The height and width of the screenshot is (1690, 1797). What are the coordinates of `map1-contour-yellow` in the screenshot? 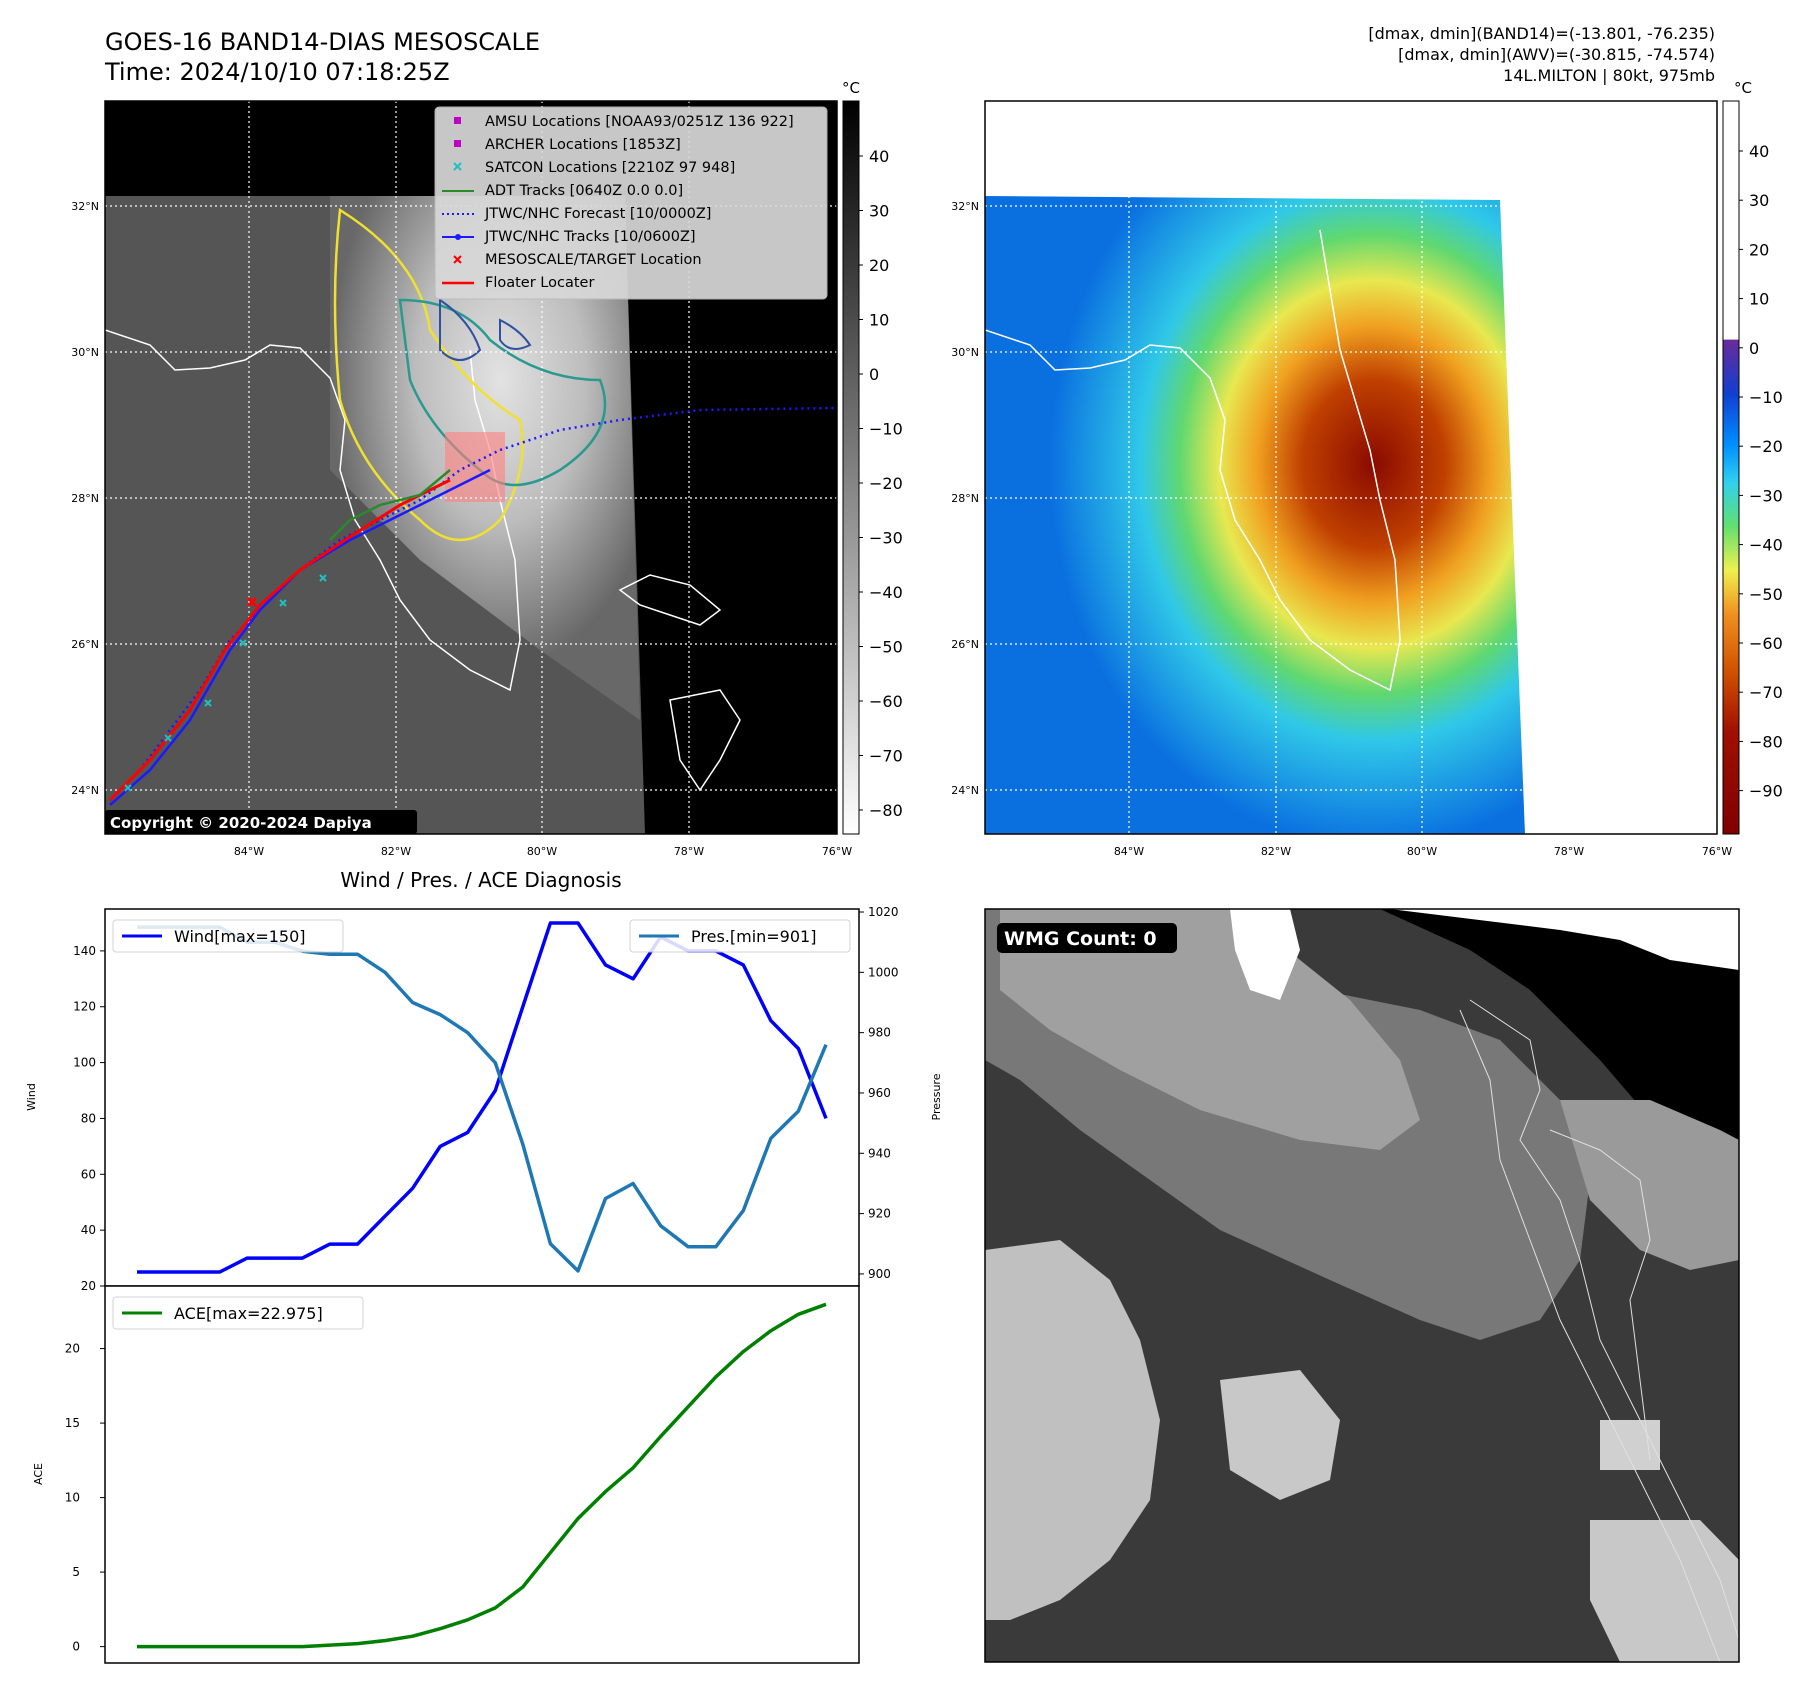 It's located at (428, 374).